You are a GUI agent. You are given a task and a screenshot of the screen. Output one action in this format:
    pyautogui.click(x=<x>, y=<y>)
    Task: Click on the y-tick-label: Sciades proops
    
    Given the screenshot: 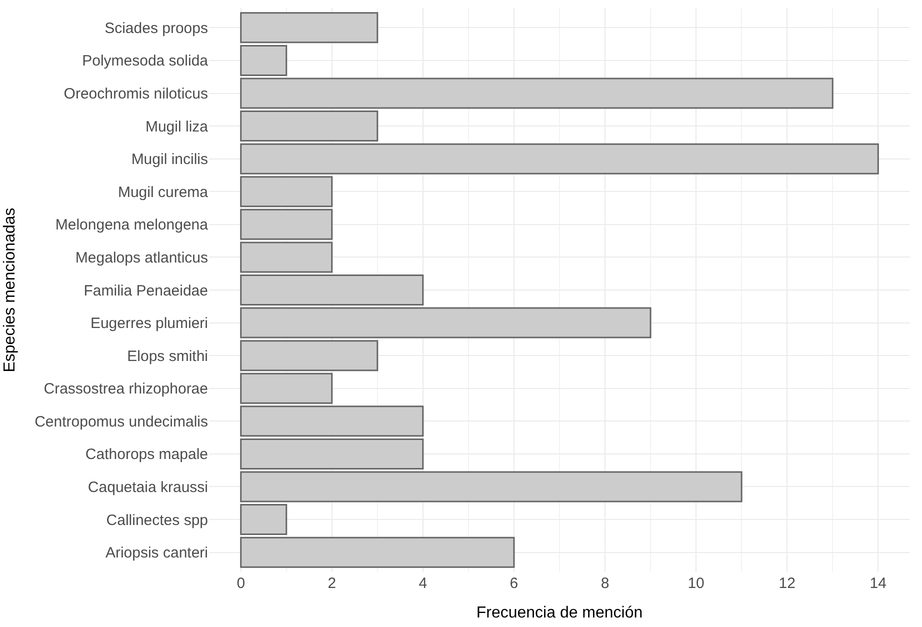 What is the action you would take?
    pyautogui.click(x=156, y=28)
    